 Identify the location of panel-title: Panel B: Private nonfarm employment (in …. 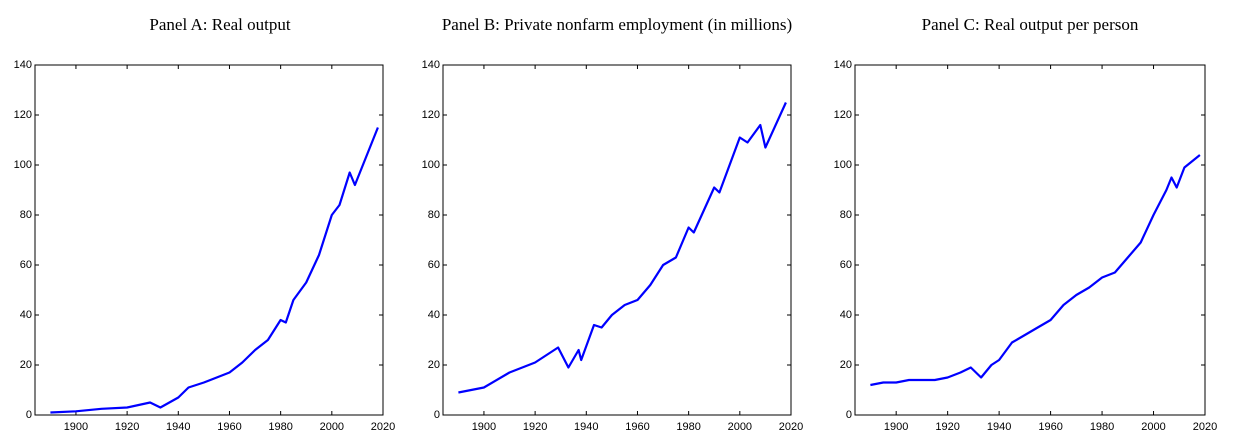
(617, 24).